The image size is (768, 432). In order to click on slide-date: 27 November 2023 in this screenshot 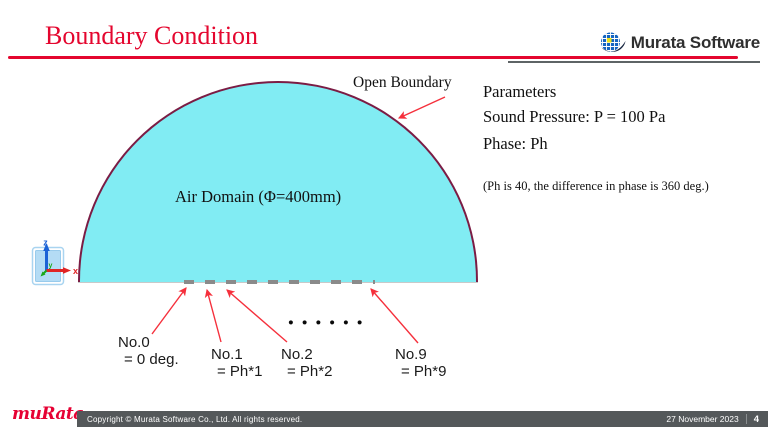, I will do `click(702, 419)`.